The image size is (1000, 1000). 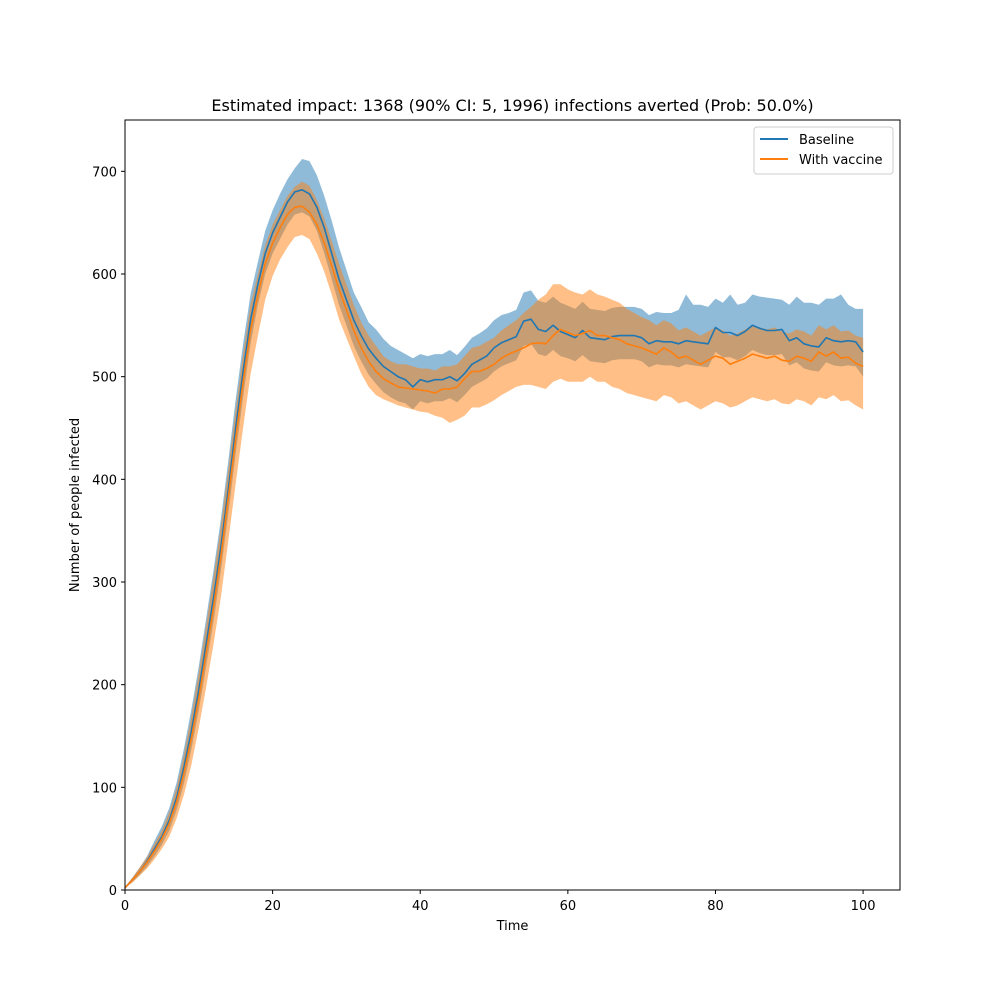 What do you see at coordinates (75, 505) in the screenshot?
I see `y-axis-label: Number of people infected` at bounding box center [75, 505].